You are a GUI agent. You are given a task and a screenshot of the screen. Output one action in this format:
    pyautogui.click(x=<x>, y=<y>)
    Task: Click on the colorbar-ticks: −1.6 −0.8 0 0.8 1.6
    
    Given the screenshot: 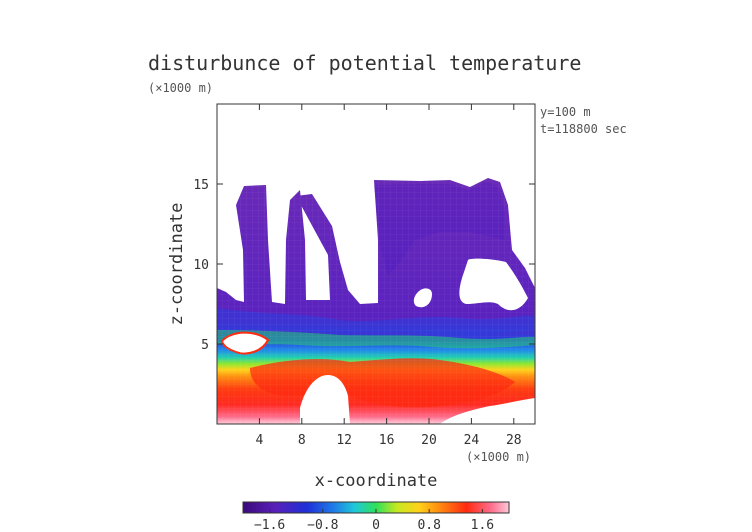 What is the action you would take?
    pyautogui.click(x=374, y=520)
    